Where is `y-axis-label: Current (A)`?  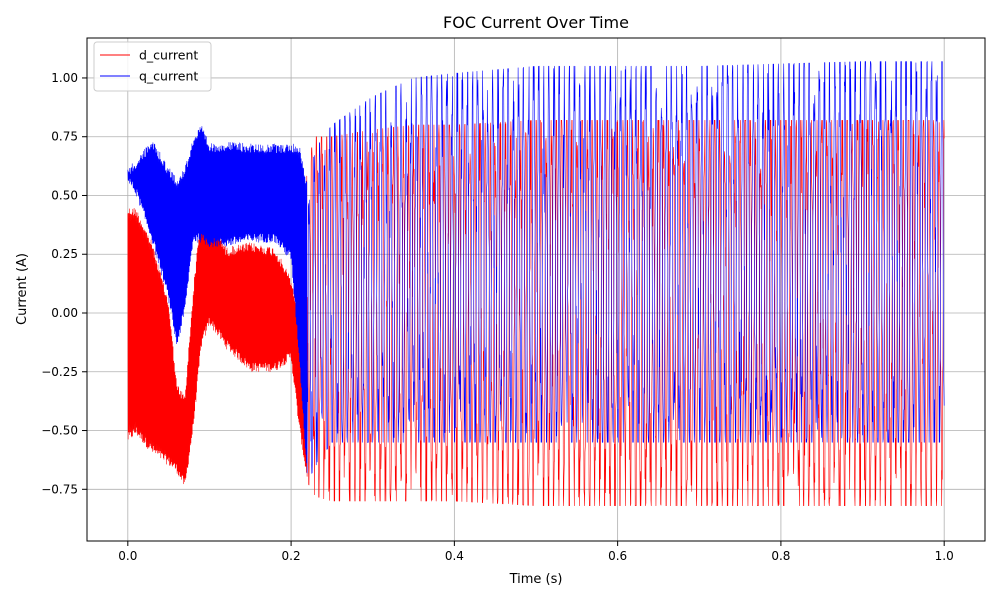 y-axis-label: Current (A) is located at coordinates (22, 289).